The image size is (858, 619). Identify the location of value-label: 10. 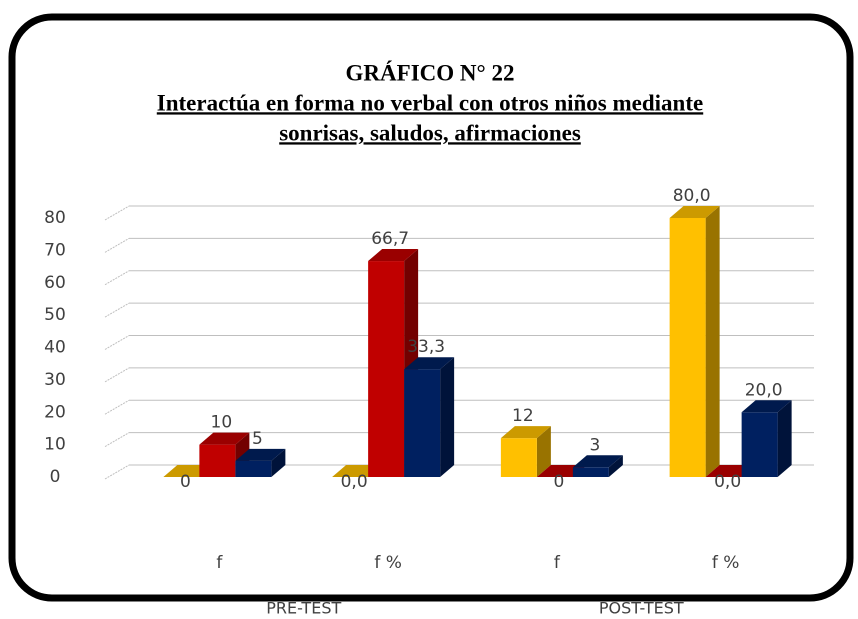
(222, 423).